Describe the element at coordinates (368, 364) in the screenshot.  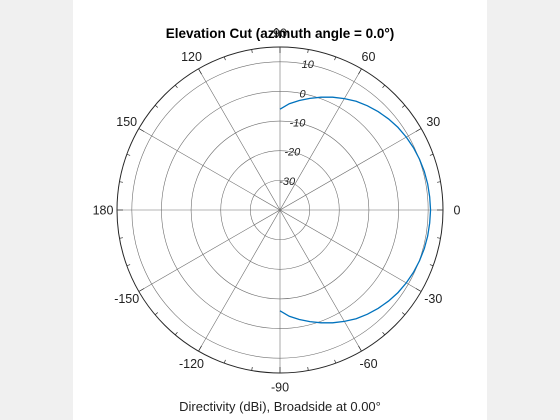
I see `angle-tick-label: -60` at that location.